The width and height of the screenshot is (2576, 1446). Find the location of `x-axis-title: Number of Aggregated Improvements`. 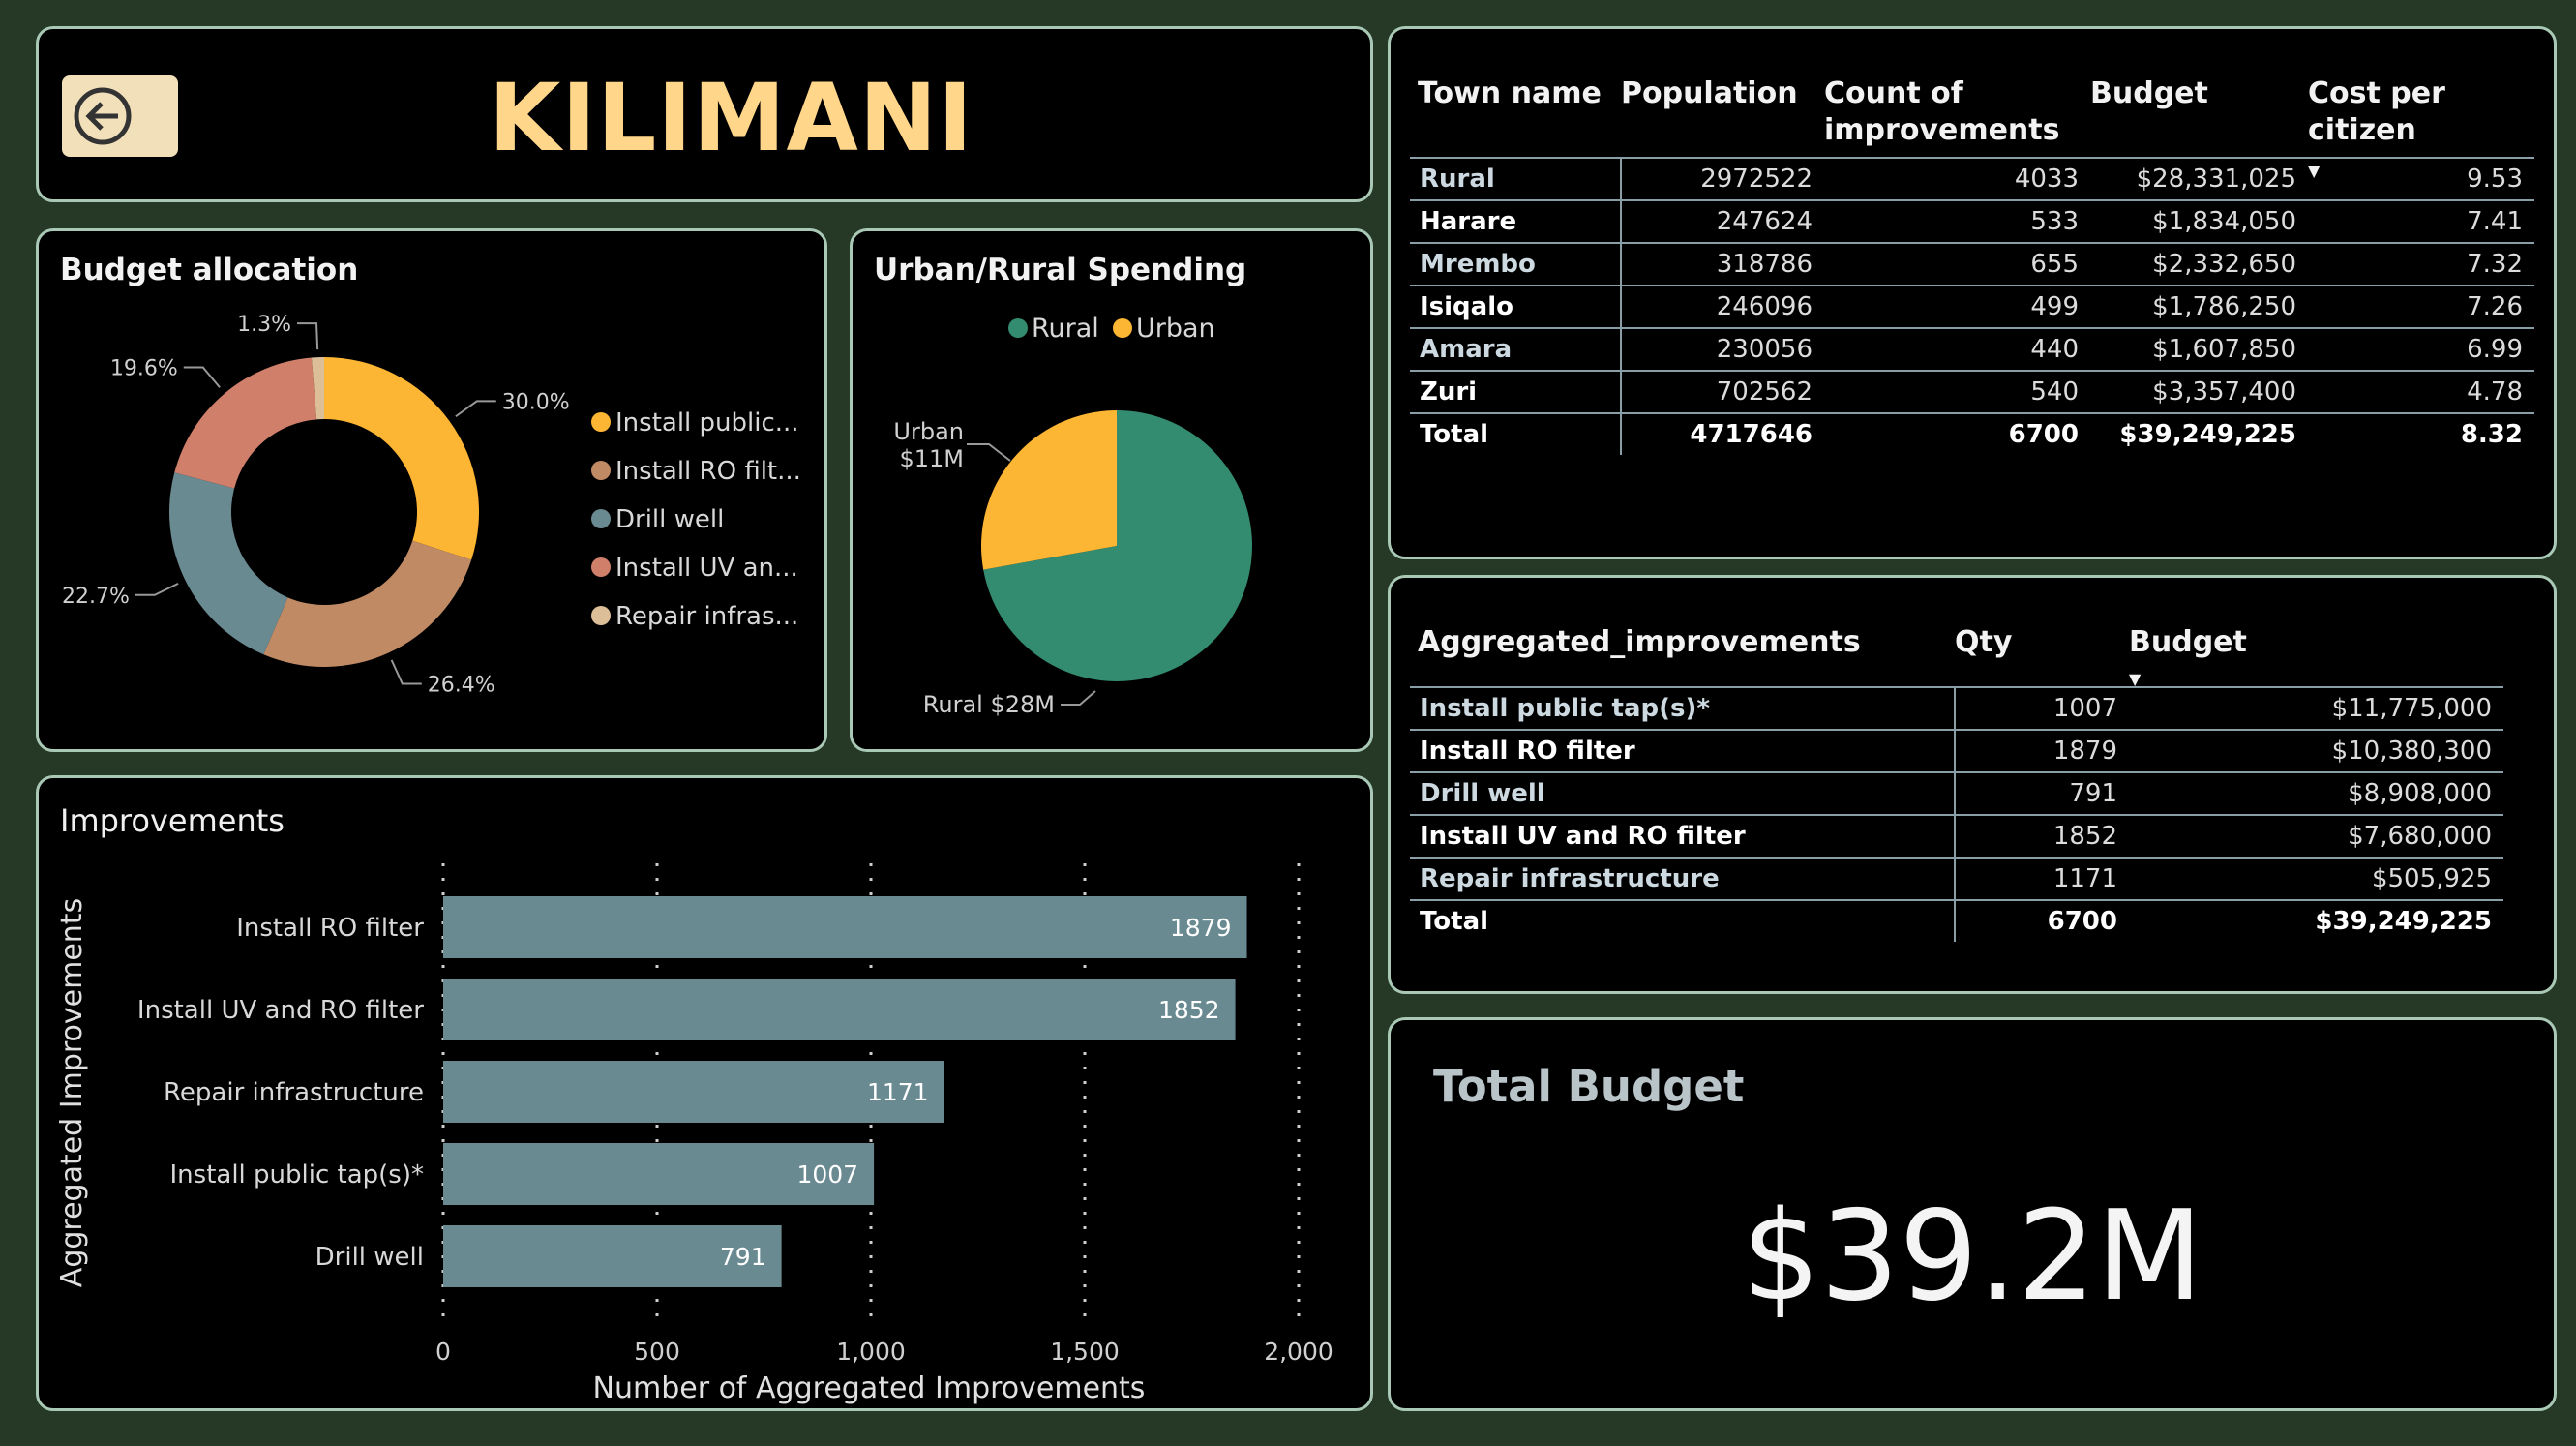

x-axis-title: Number of Aggregated Improvements is located at coordinates (869, 1388).